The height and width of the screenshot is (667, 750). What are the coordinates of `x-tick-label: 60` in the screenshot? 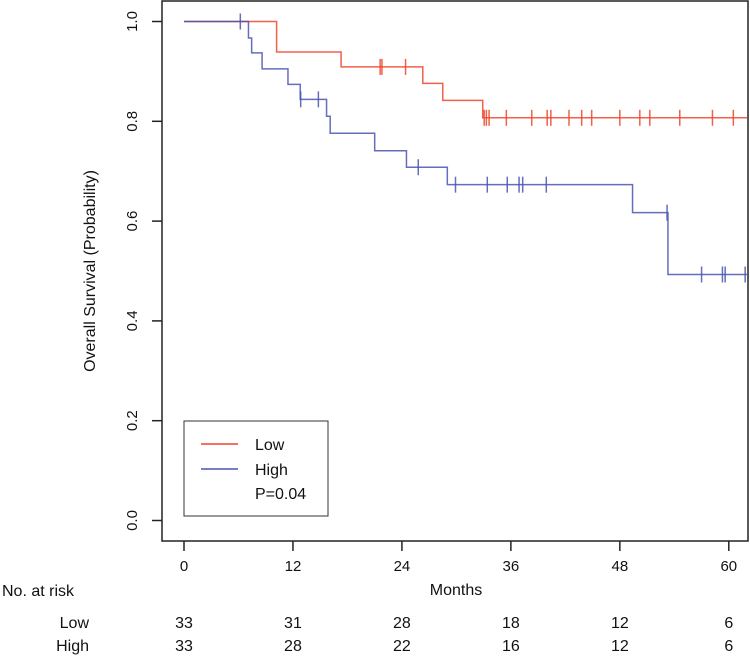 It's located at (728, 566).